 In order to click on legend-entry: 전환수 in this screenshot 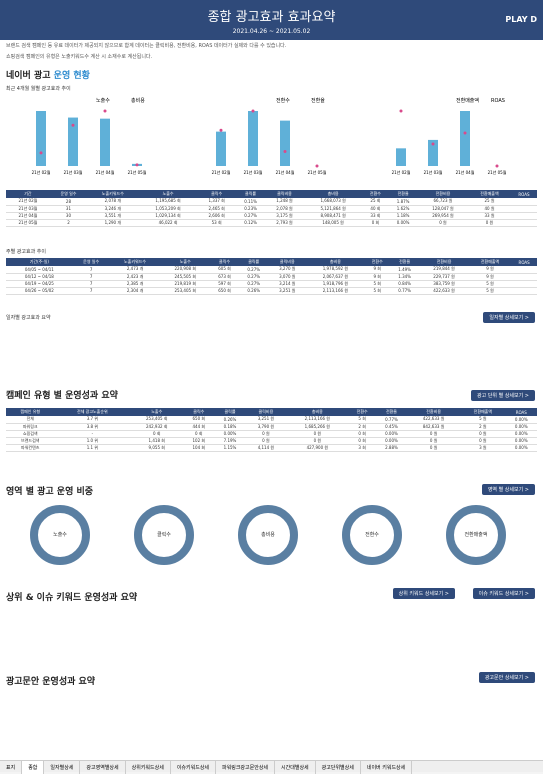, I will do `click(283, 100)`.